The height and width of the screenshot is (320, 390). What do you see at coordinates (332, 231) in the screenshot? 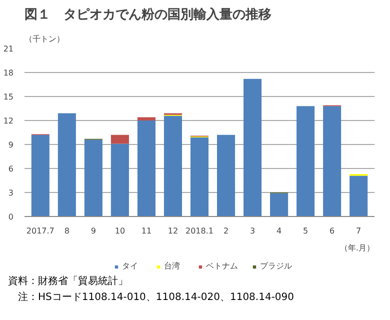
I see `x-tick-label: 6` at bounding box center [332, 231].